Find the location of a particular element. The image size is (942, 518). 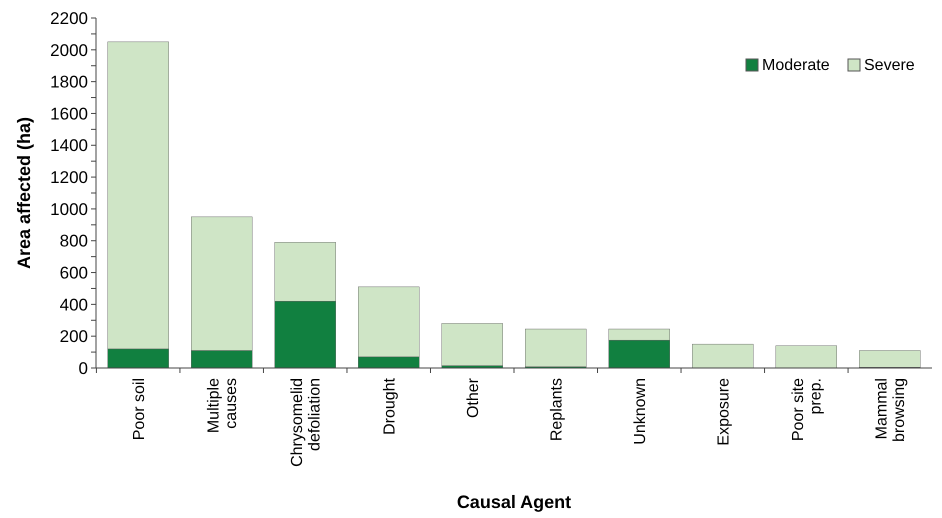

x-tick-label: Unknown is located at coordinates (640, 411).